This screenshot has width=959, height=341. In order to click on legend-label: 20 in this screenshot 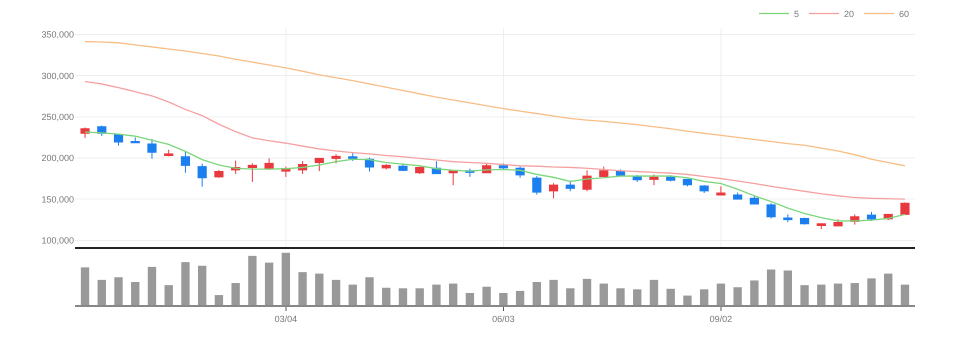, I will do `click(849, 14)`.